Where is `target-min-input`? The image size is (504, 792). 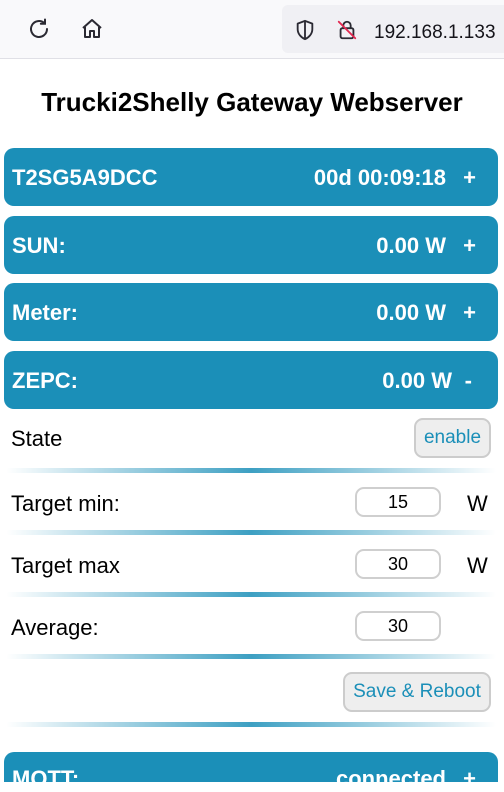 target-min-input is located at coordinates (398, 502).